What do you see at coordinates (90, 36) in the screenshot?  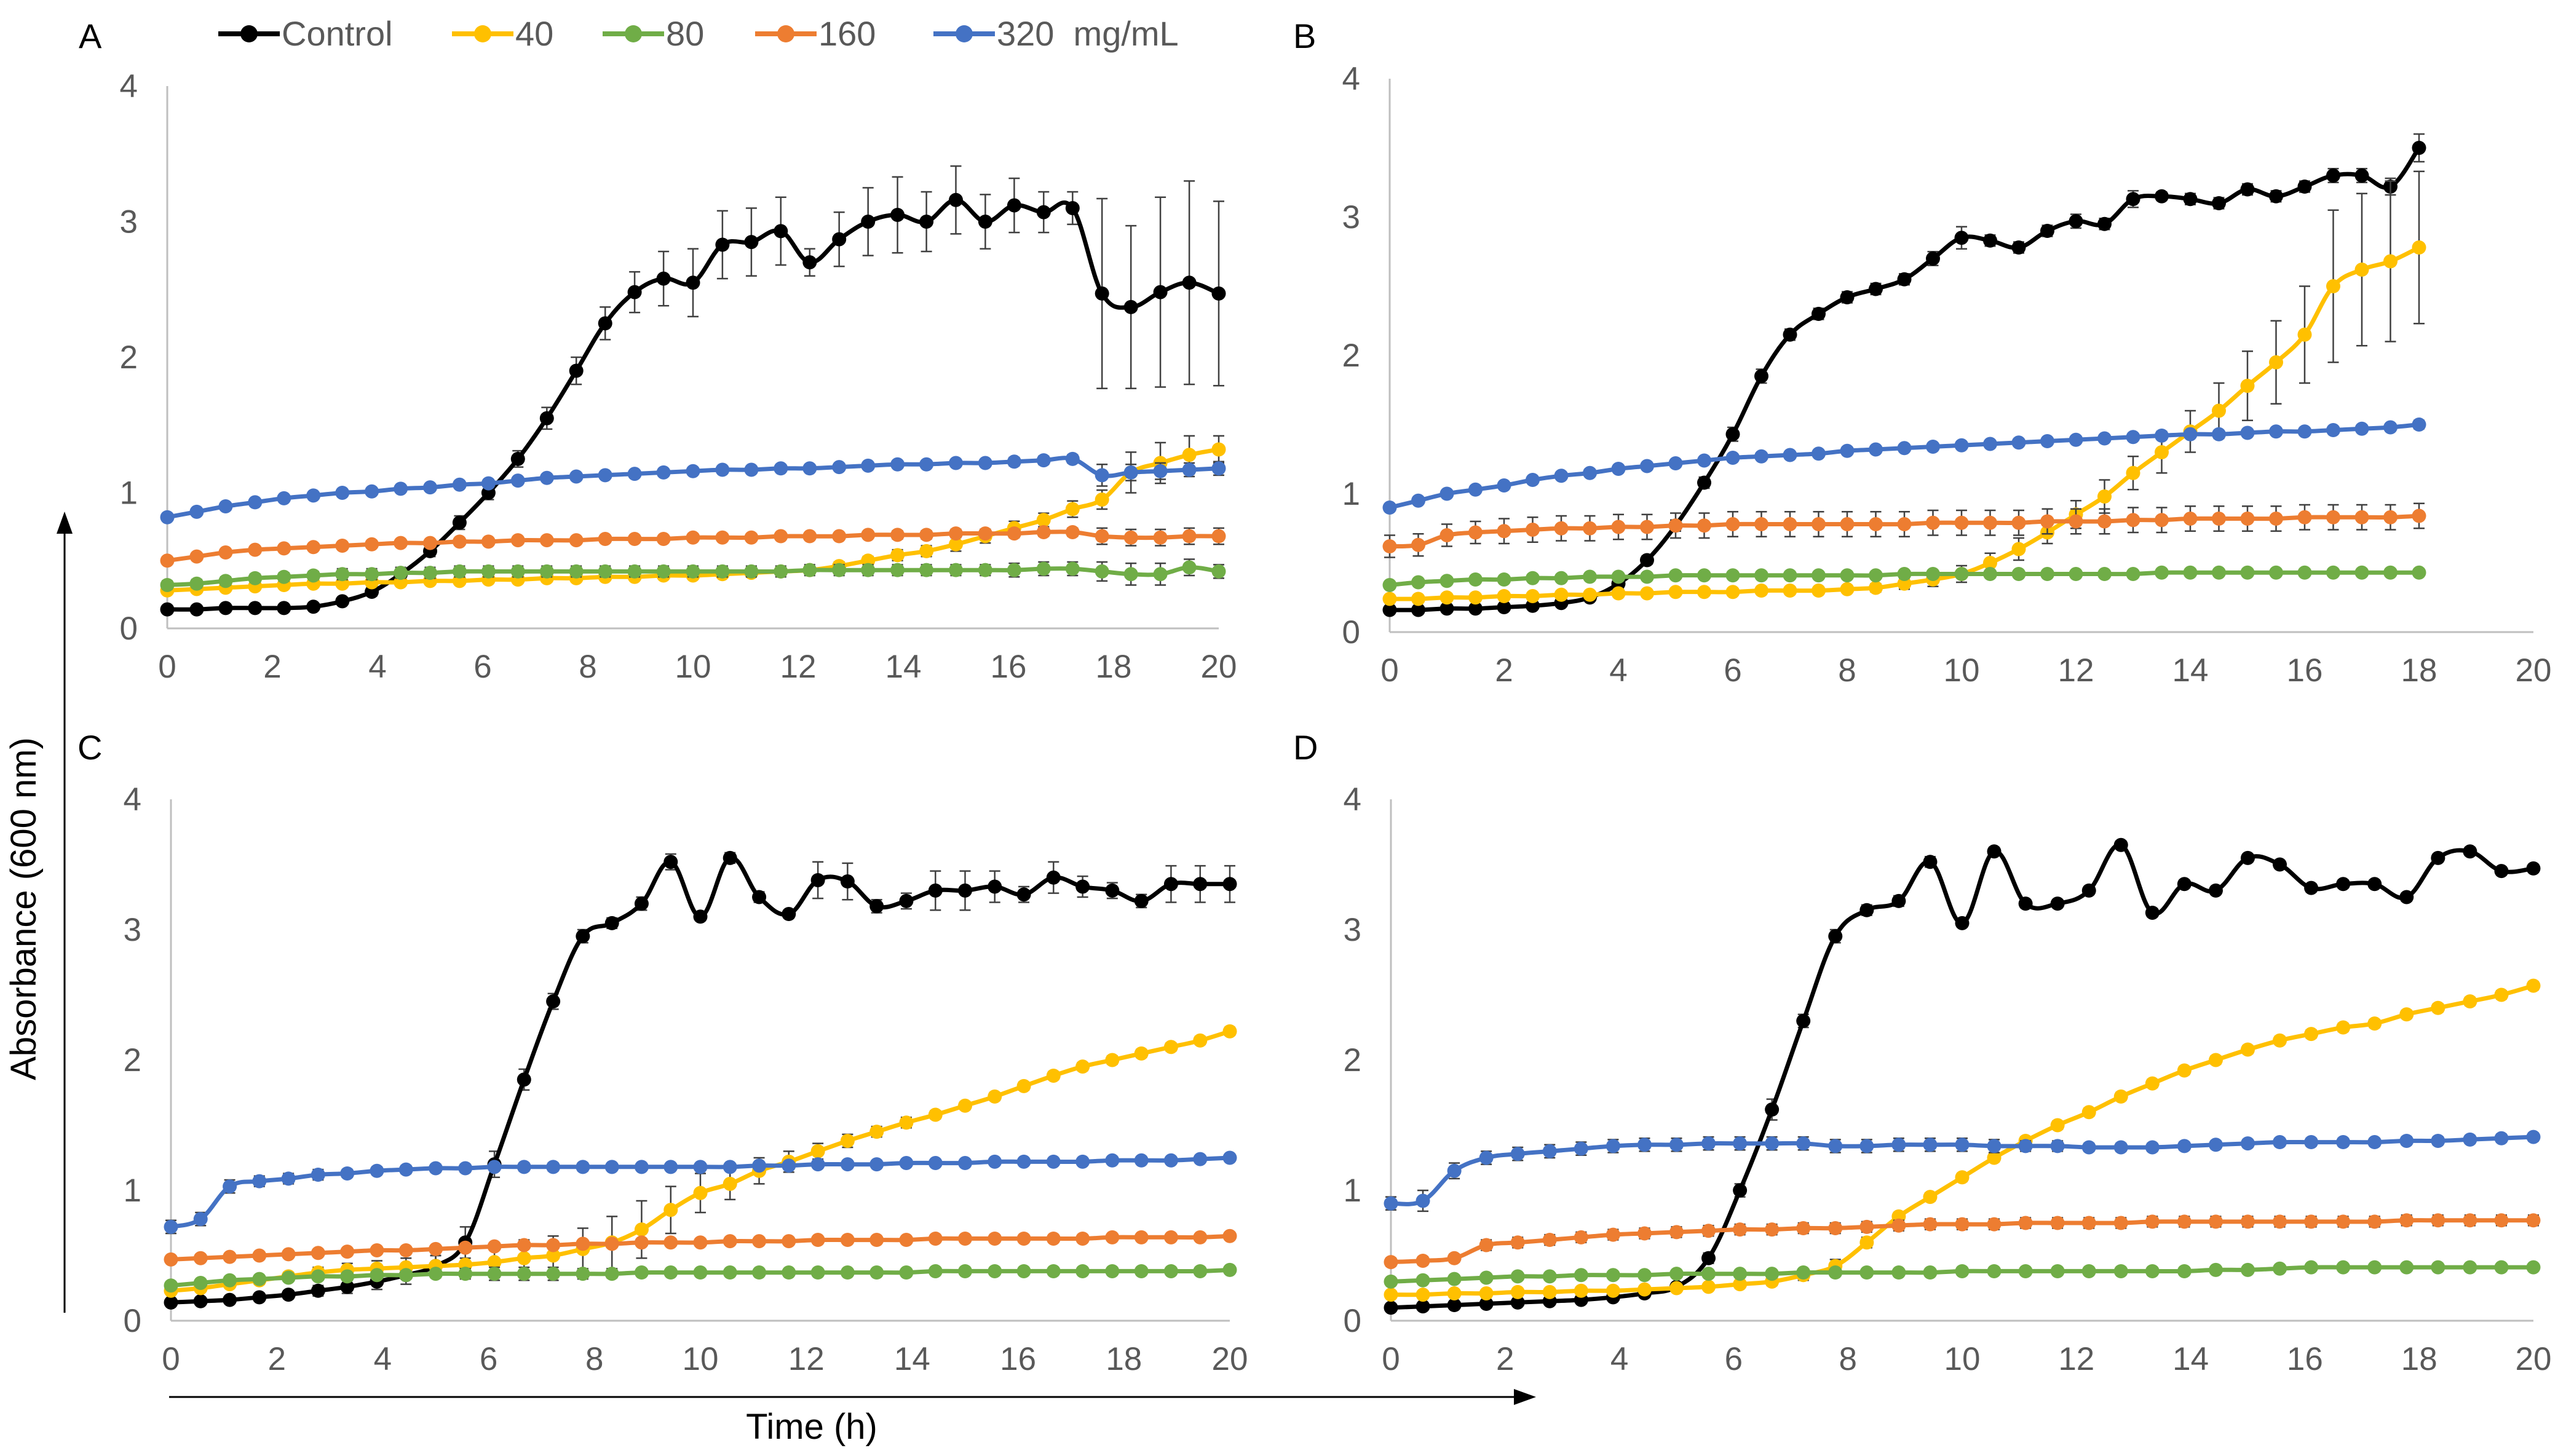 I see `panel-label-a: A` at bounding box center [90, 36].